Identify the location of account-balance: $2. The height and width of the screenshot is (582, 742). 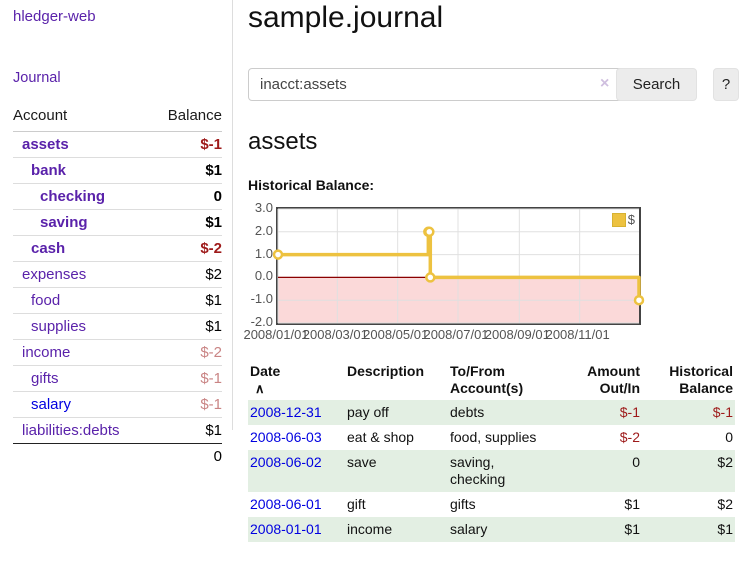
(186, 274).